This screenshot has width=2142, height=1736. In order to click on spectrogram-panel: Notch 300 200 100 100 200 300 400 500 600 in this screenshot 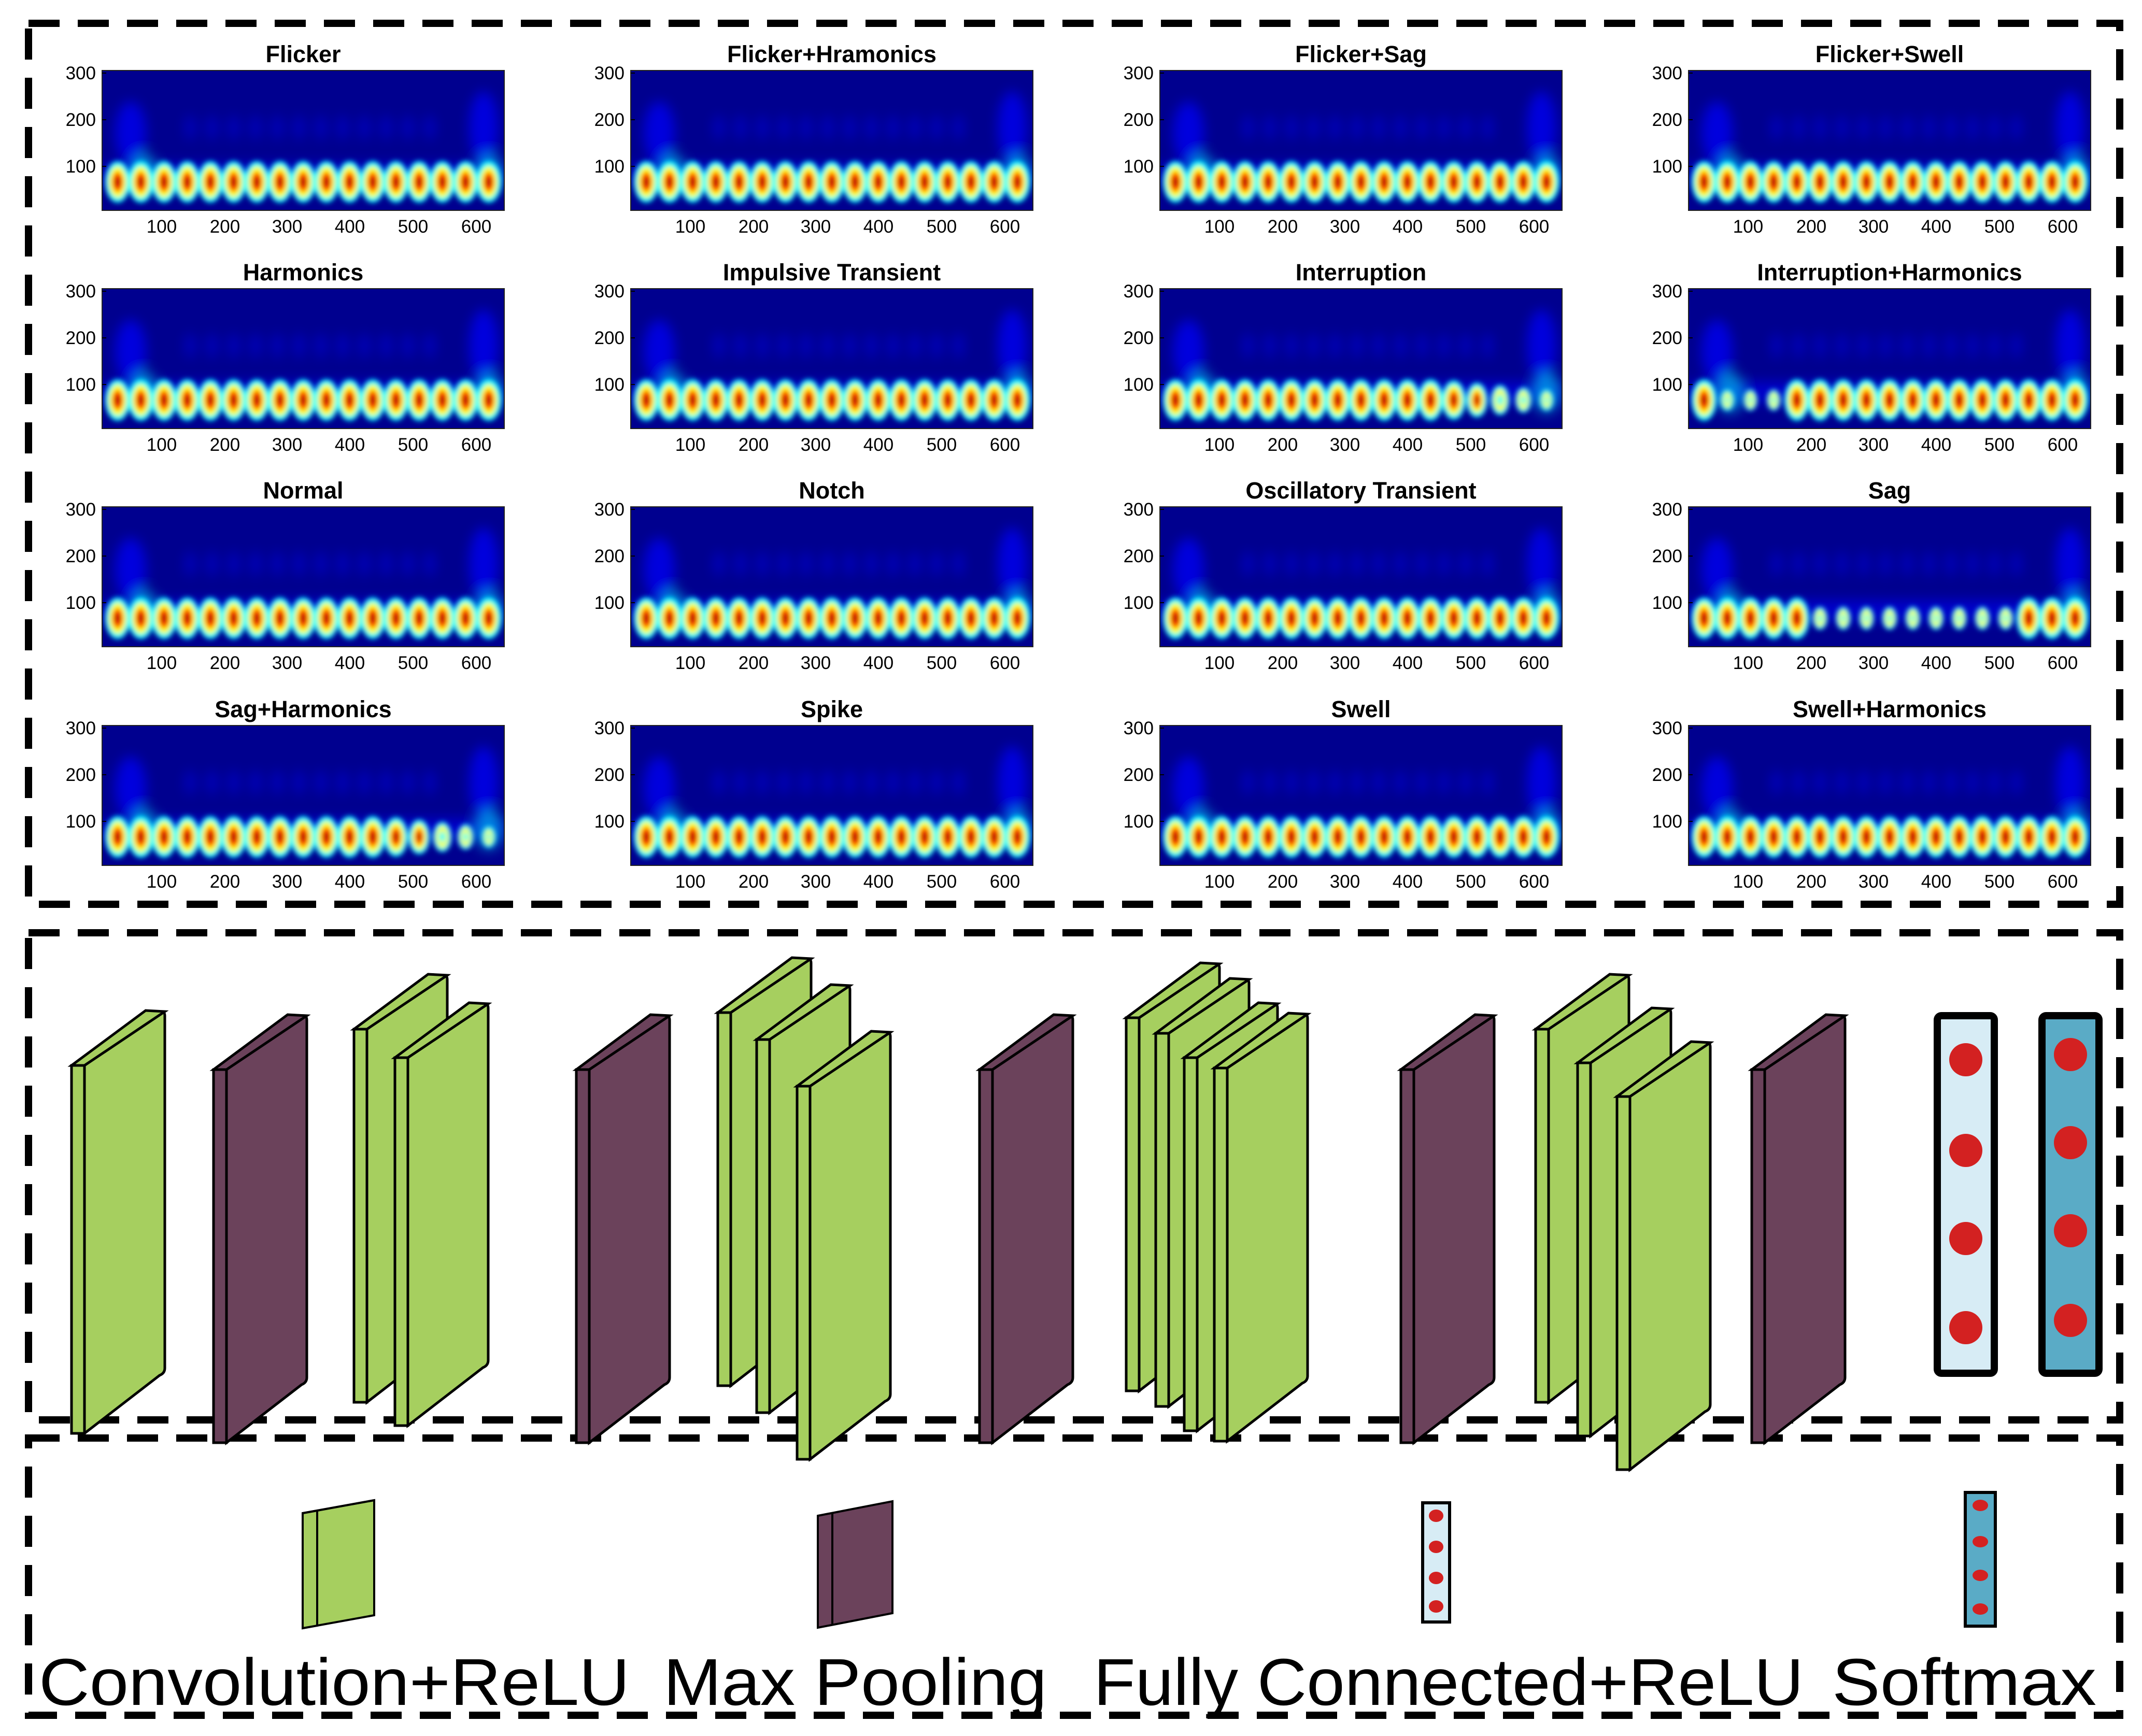, I will do `click(813, 575)`.